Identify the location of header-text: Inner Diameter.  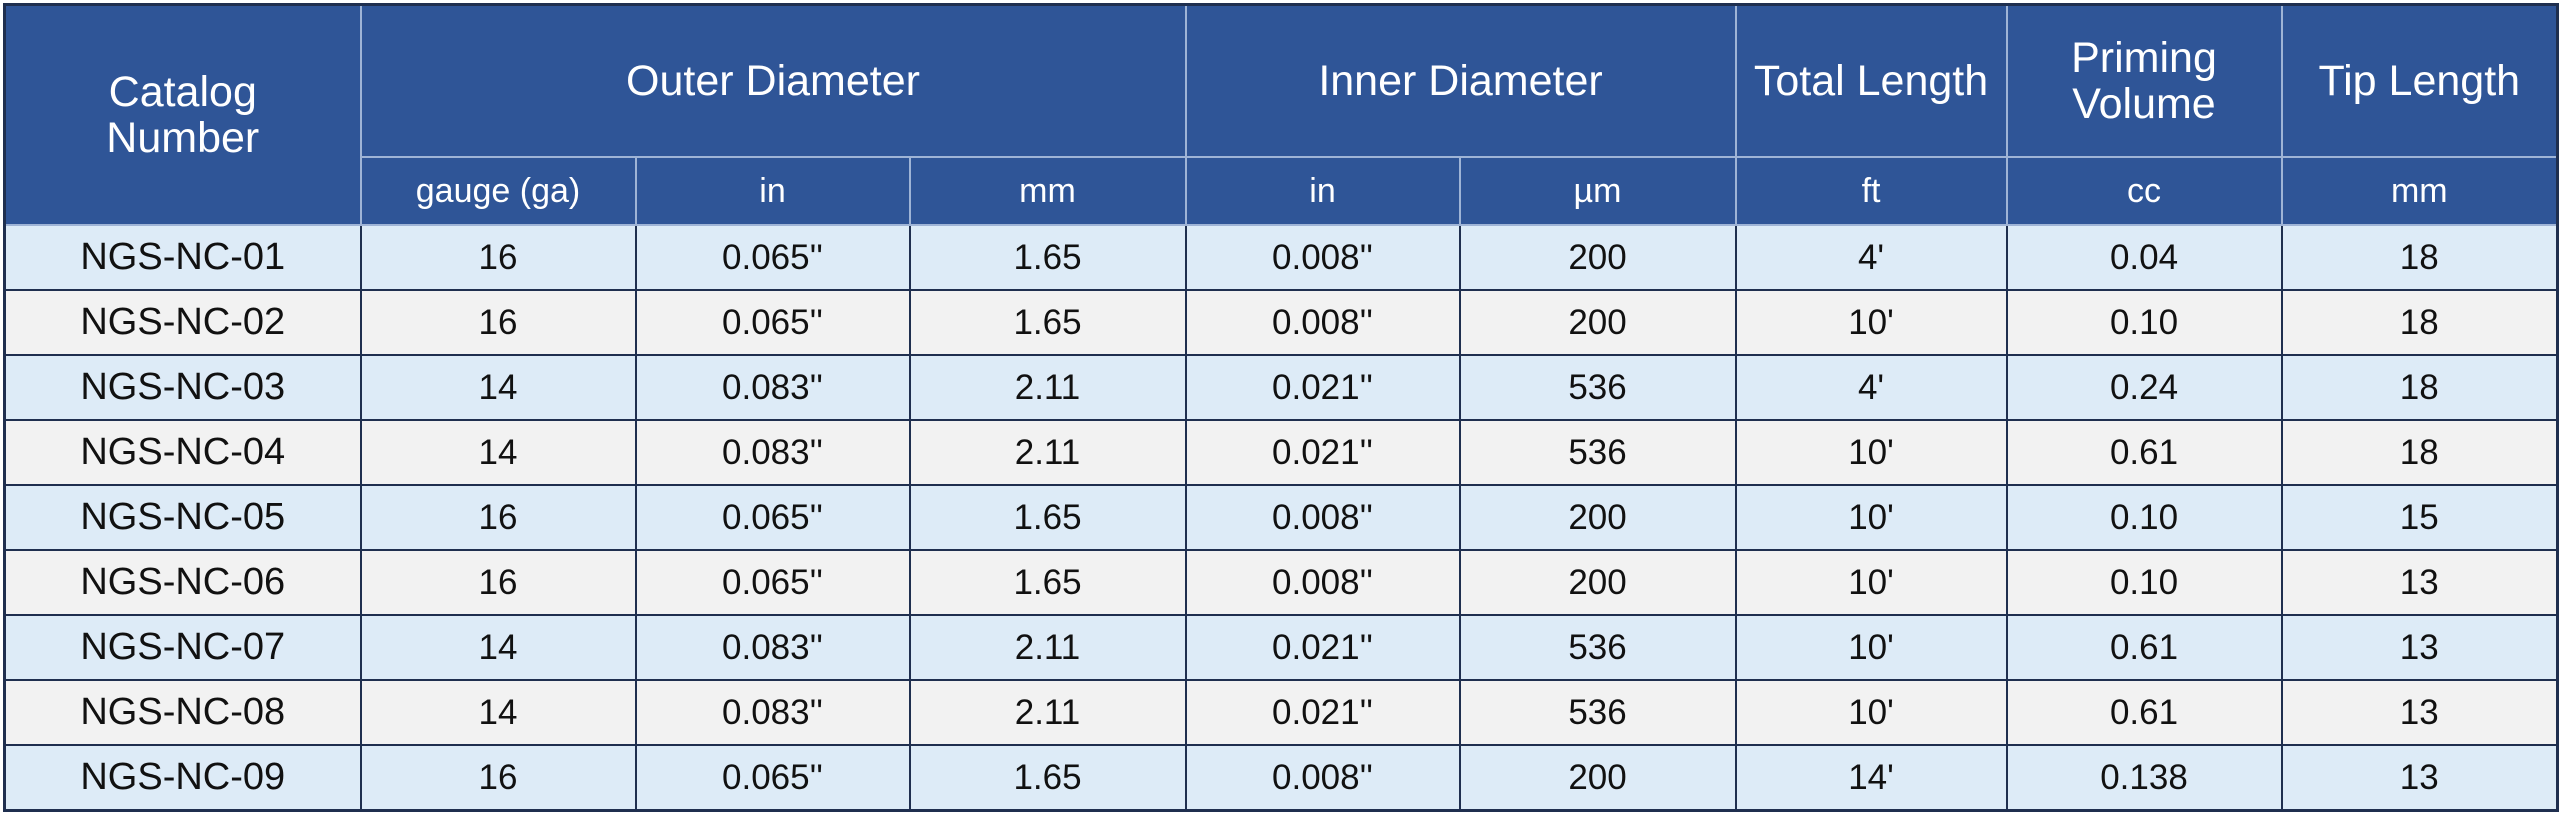
(1460, 81).